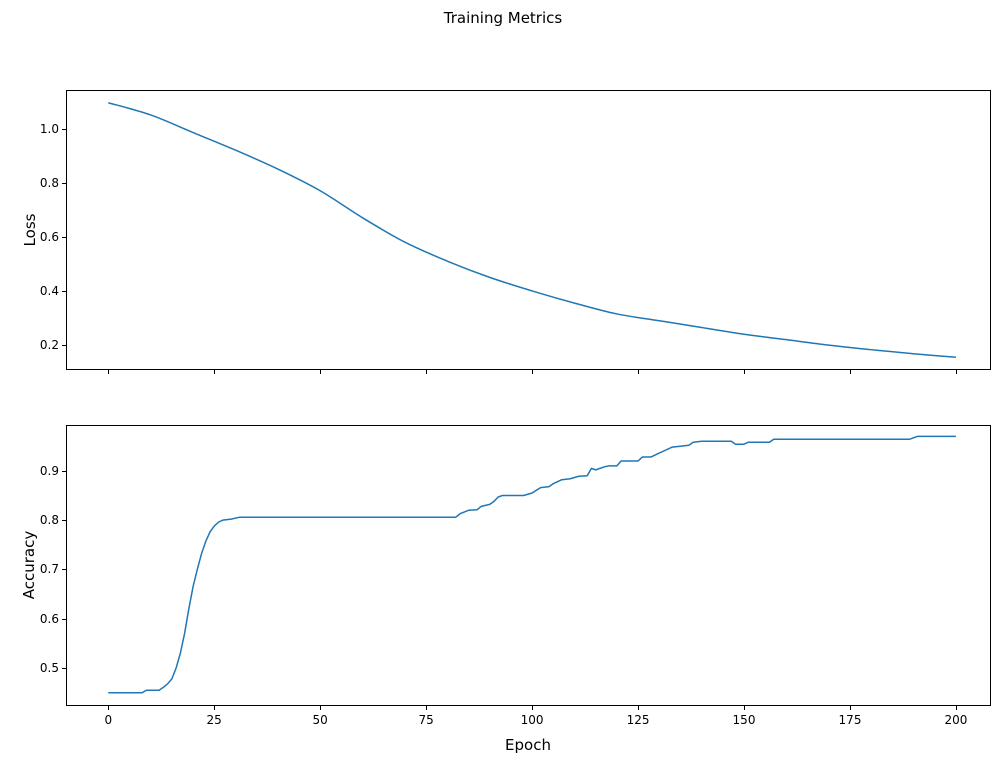  Describe the element at coordinates (744, 720) in the screenshot. I see `x-tick-label: 150` at that location.